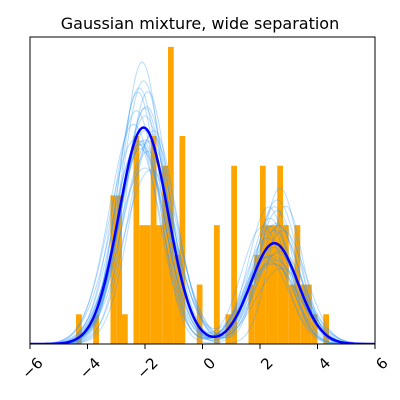 The height and width of the screenshot is (400, 400). What do you see at coordinates (32, 368) in the screenshot?
I see `x-tick-label: −6` at bounding box center [32, 368].